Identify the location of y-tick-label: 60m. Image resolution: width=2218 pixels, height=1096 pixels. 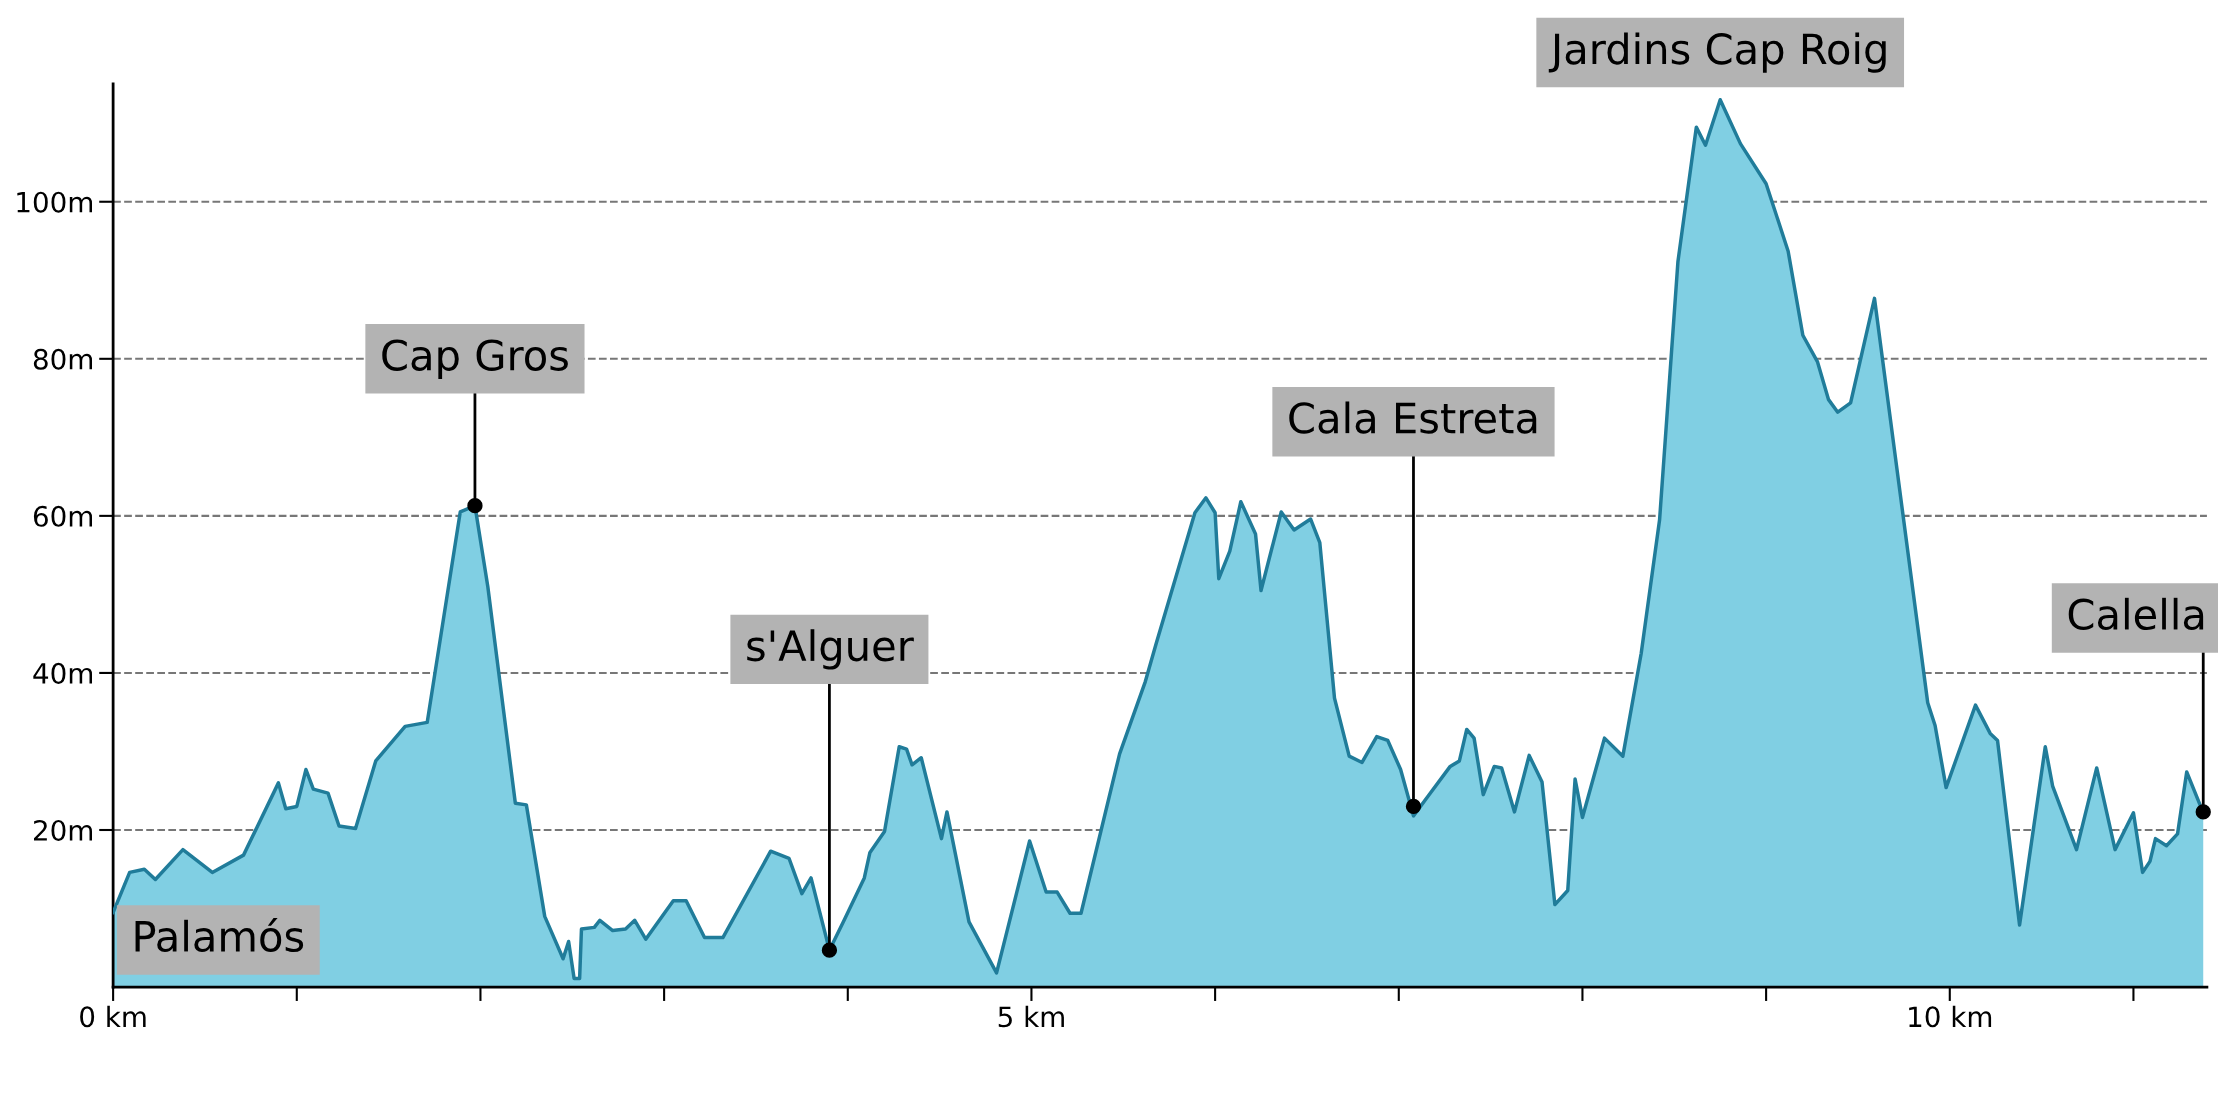
(63, 516).